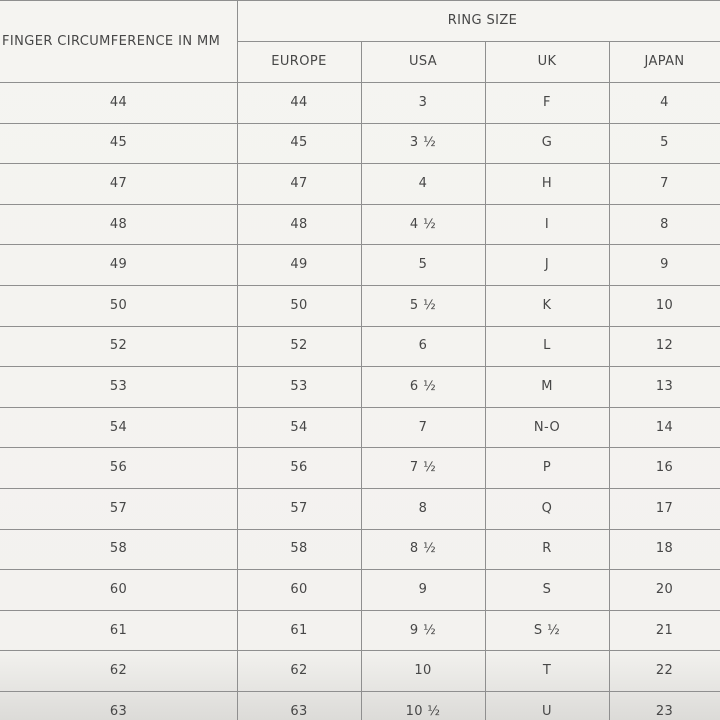  Describe the element at coordinates (423, 346) in the screenshot. I see `table-cell: 6` at that location.